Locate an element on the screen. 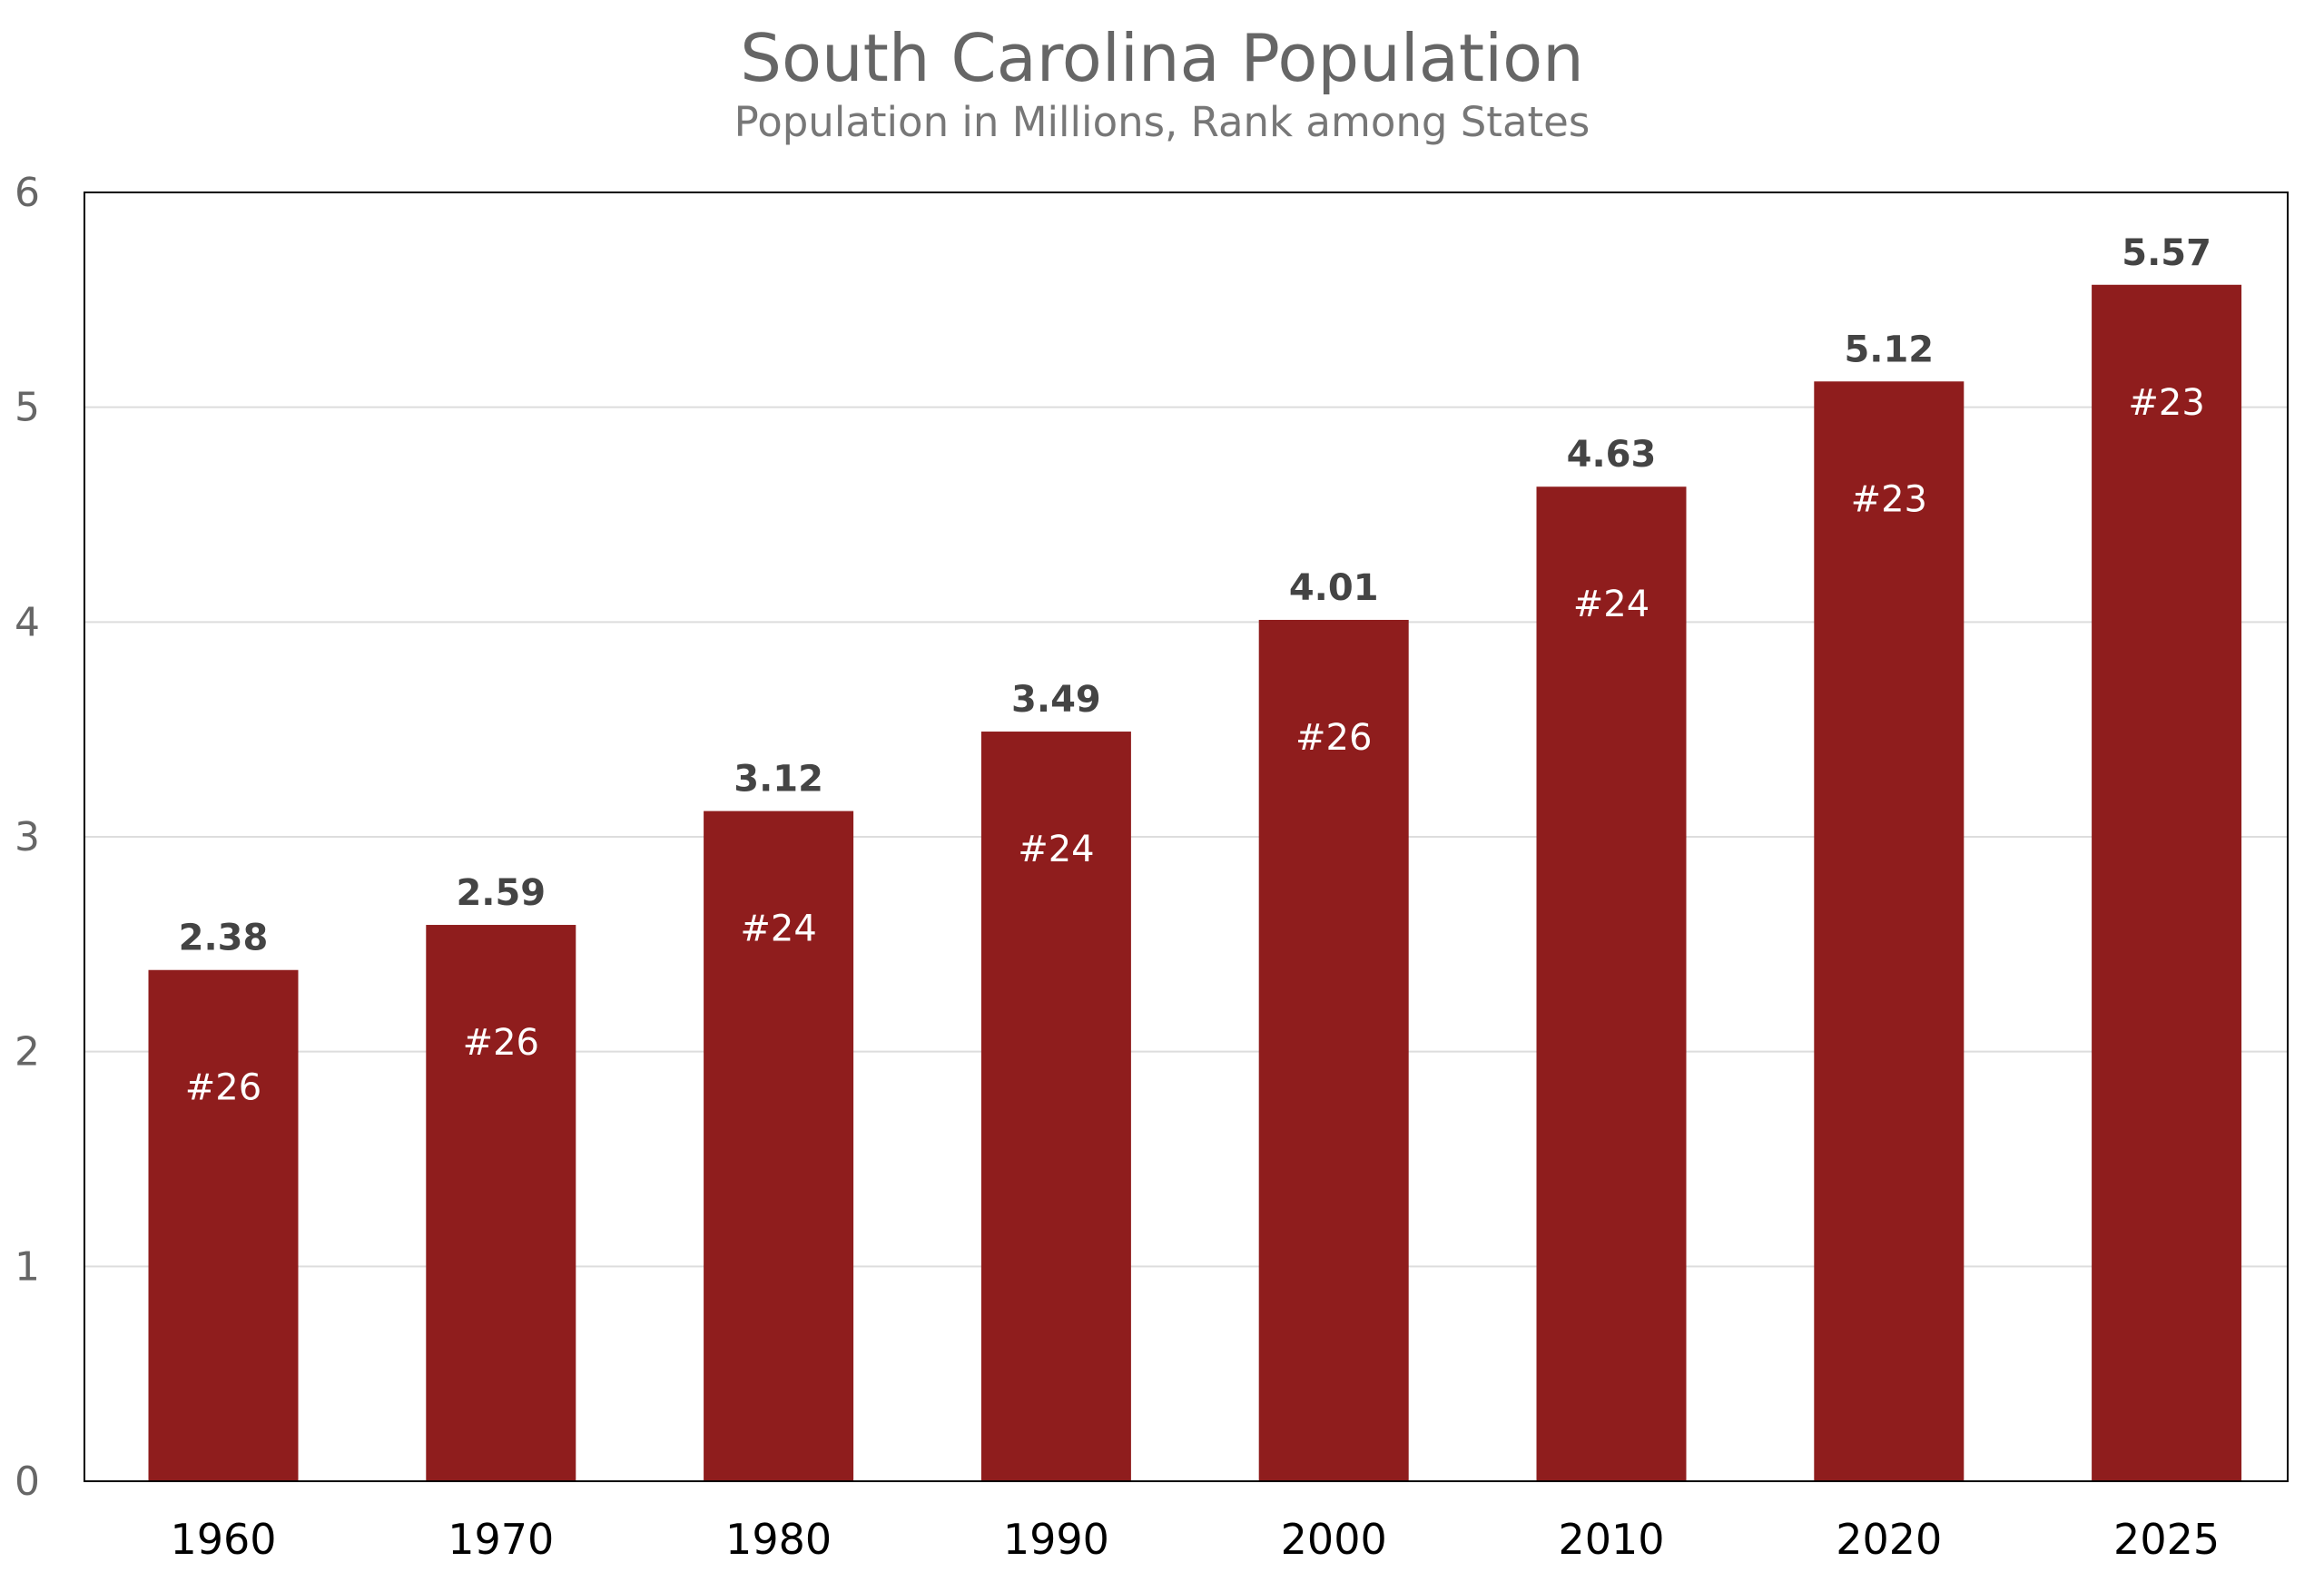 The width and height of the screenshot is (2324, 1572). value-label: 2.59 is located at coordinates (501, 893).